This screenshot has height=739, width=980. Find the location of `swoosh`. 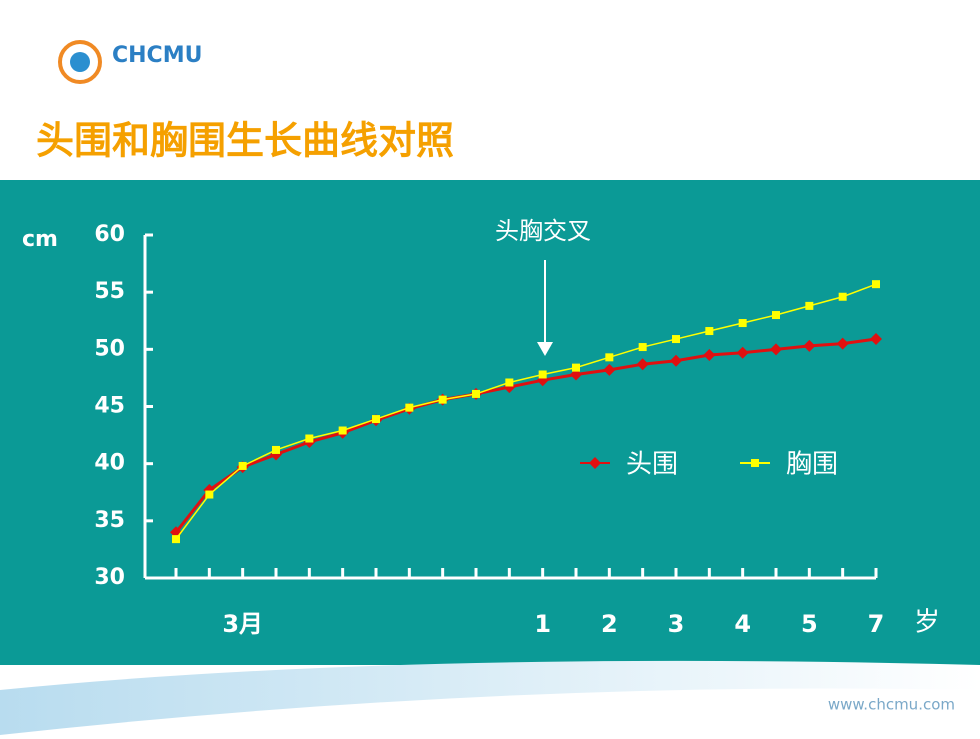

swoosh is located at coordinates (490, 697).